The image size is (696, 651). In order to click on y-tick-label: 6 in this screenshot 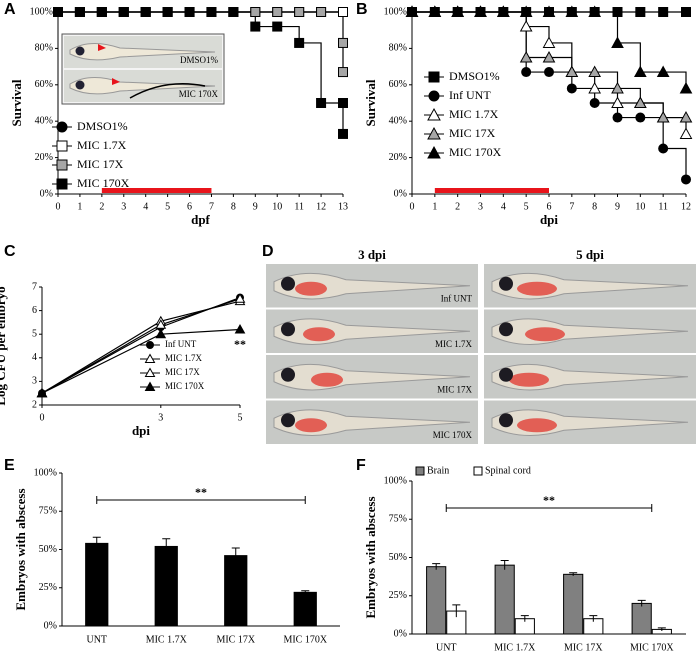, I will do `click(34, 310)`.